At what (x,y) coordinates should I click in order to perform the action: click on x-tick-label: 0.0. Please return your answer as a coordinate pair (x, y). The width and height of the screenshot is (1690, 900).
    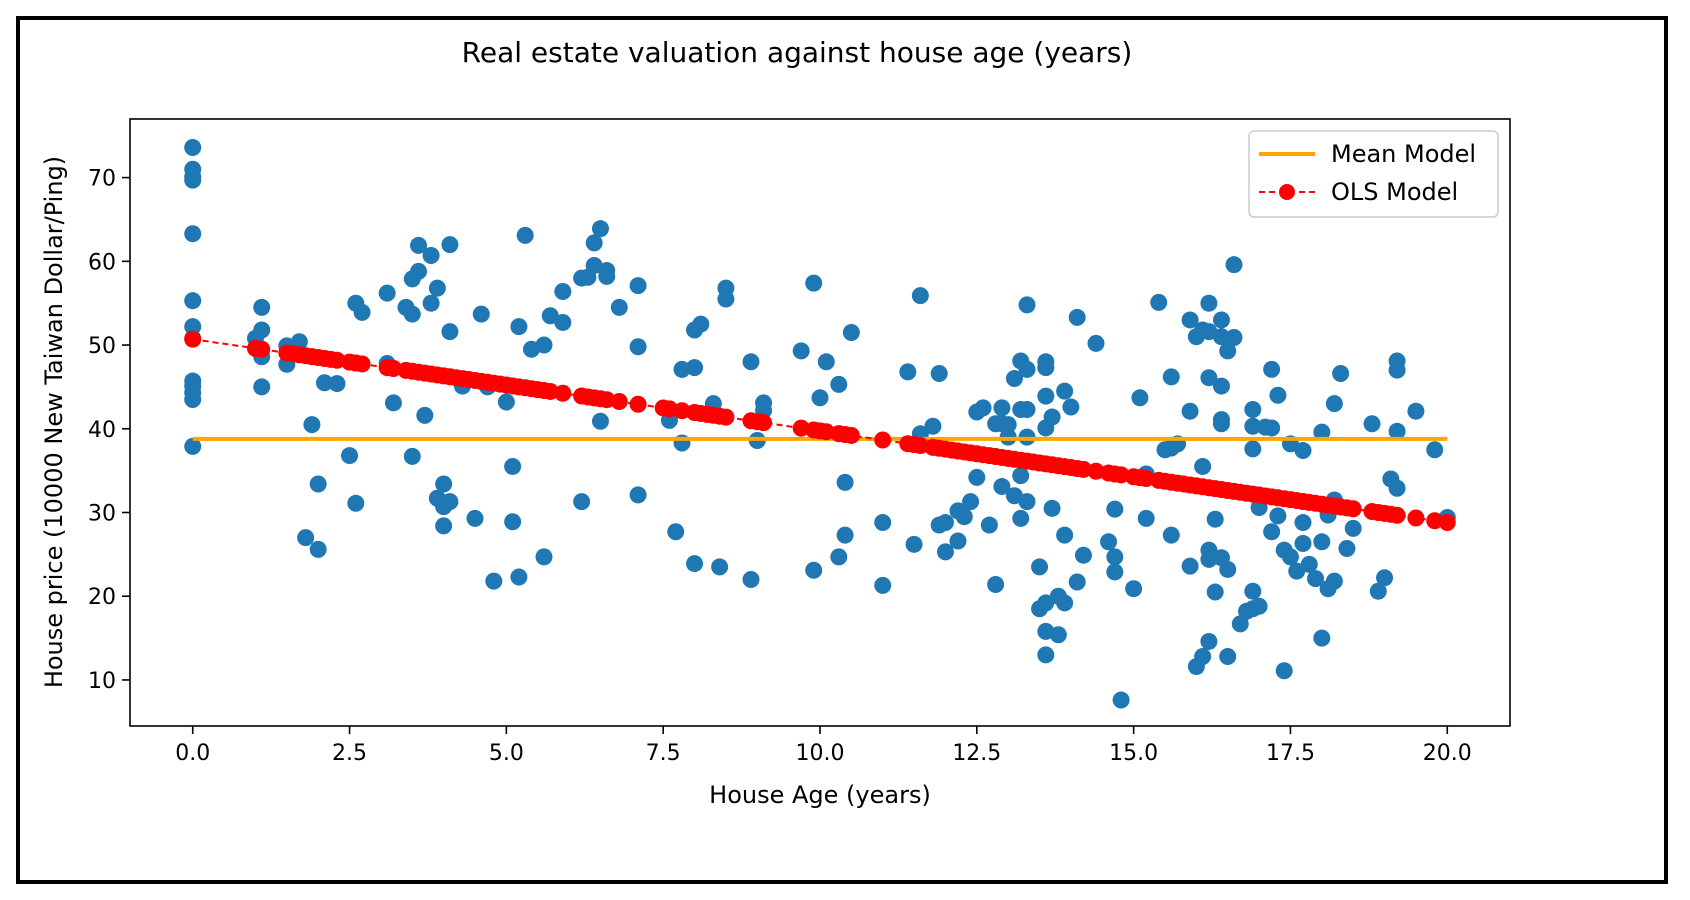
    Looking at the image, I should click on (192, 753).